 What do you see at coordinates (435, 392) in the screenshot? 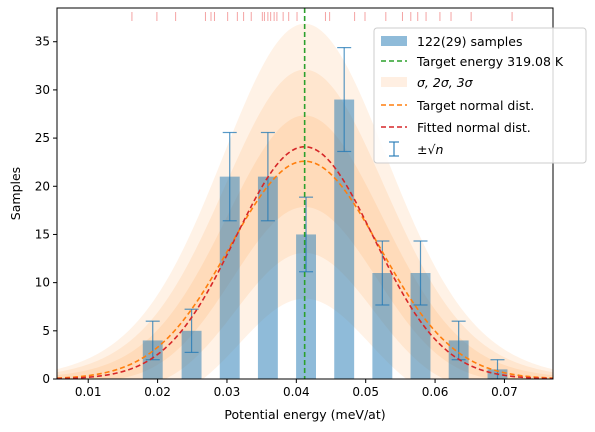
I see `x-tick-label: 0.06` at bounding box center [435, 392].